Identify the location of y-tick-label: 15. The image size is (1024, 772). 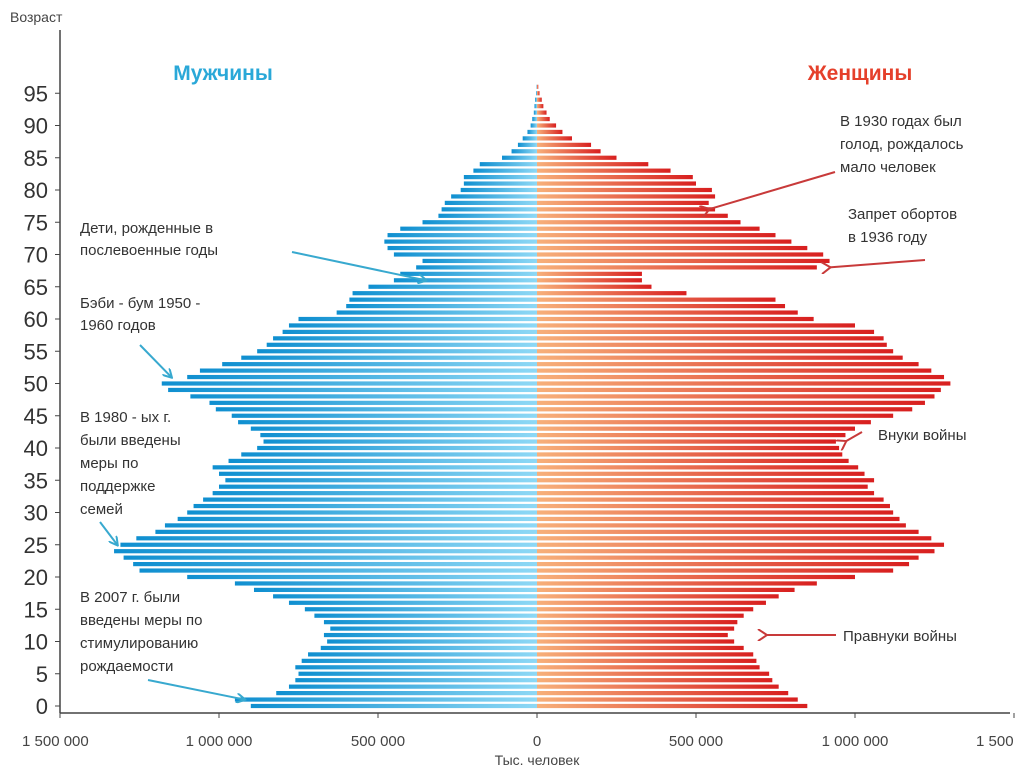
(36, 609).